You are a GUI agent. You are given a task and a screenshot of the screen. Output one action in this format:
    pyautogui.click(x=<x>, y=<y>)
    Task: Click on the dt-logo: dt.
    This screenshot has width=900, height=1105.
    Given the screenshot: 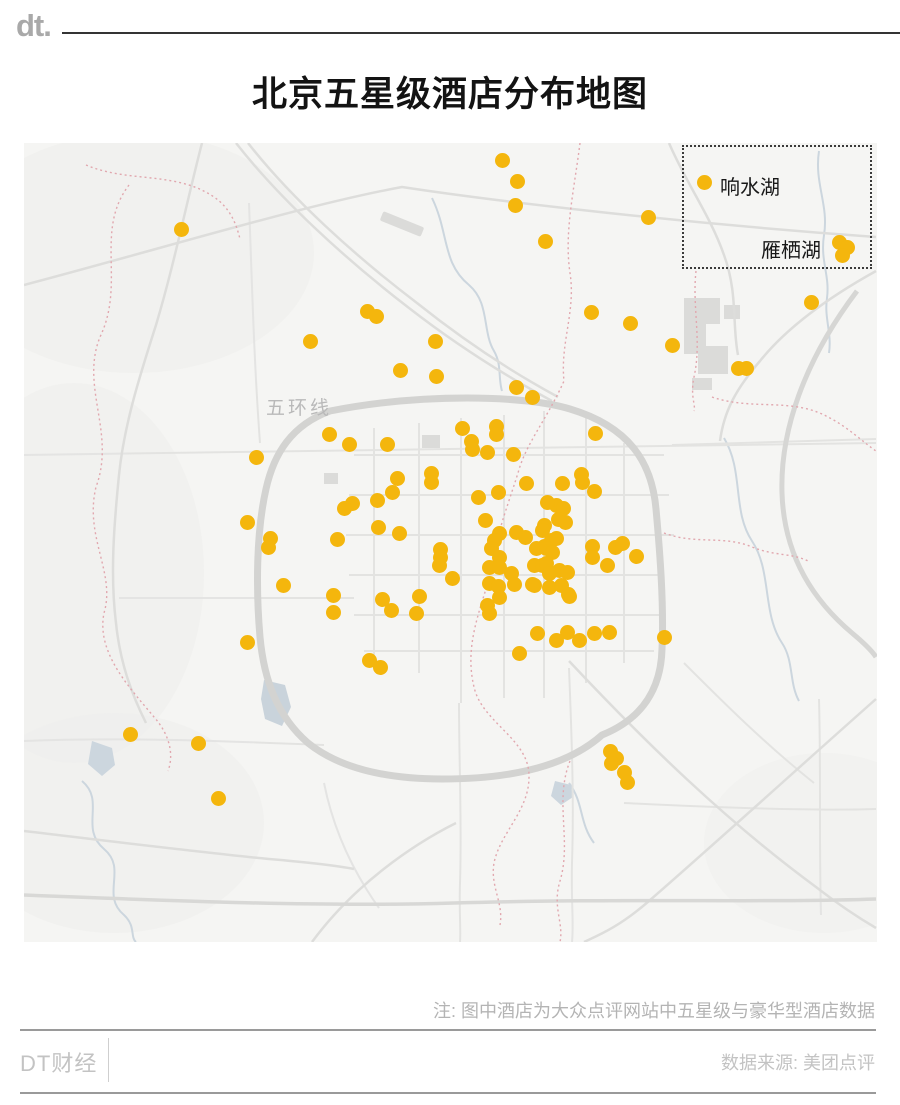 What is the action you would take?
    pyautogui.click(x=34, y=25)
    